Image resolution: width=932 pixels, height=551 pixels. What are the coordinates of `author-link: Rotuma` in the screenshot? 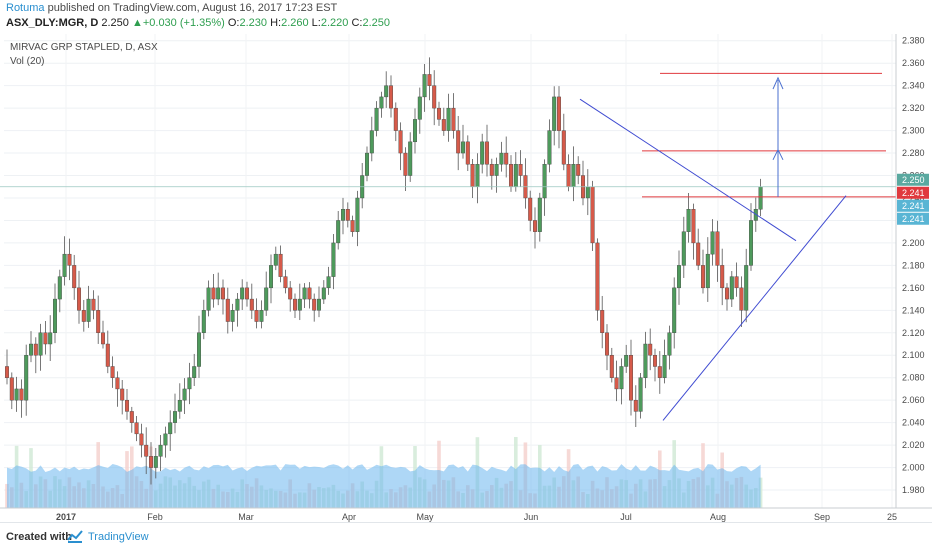 It's located at (25, 8).